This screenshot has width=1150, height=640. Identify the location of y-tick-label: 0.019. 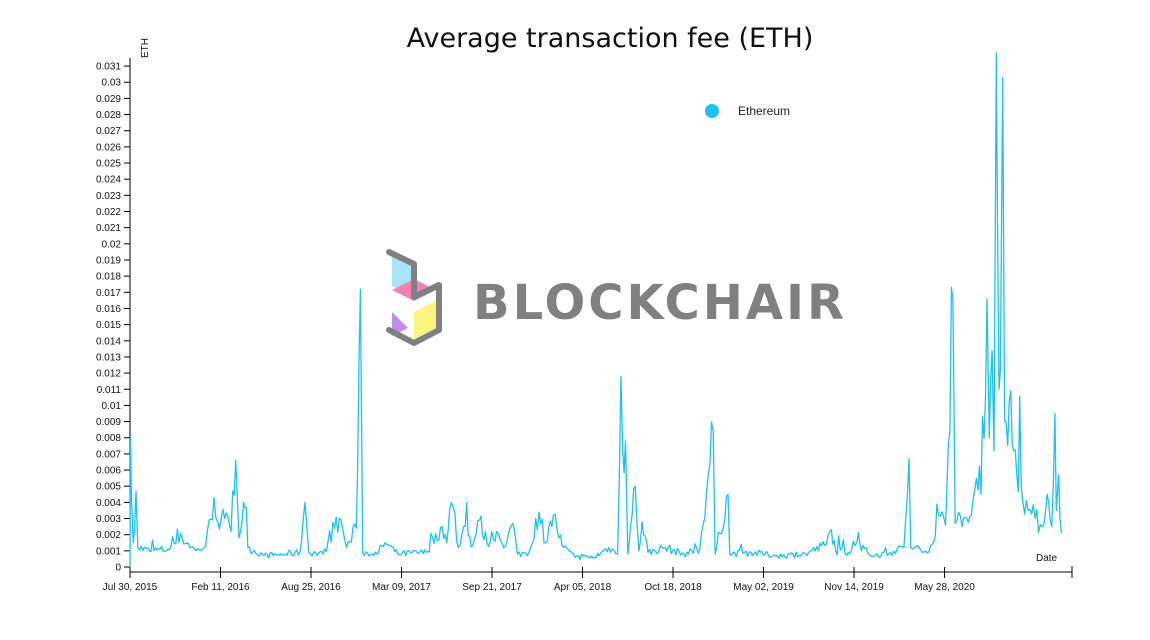
(108, 260).